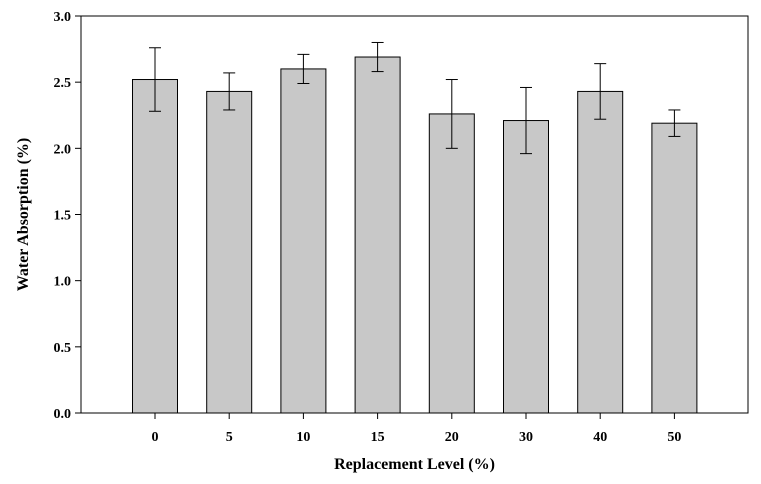  Describe the element at coordinates (600, 437) in the screenshot. I see `x-tick-label: 40` at that location.